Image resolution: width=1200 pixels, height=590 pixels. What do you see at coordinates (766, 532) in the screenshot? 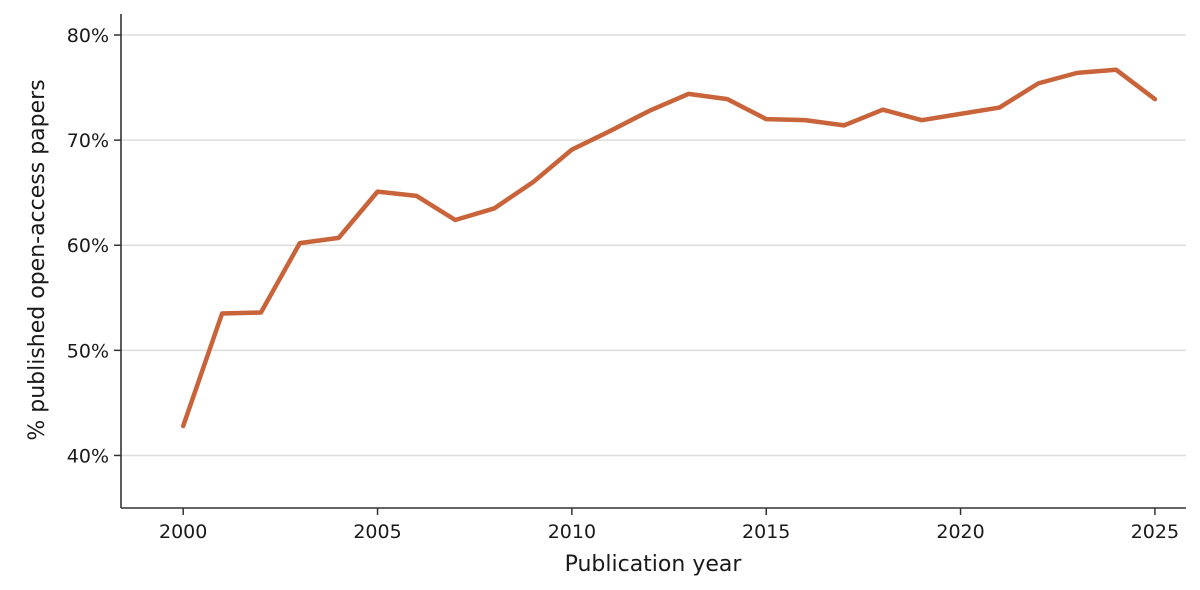
I see `x-tick-label-2015: 2015` at bounding box center [766, 532].